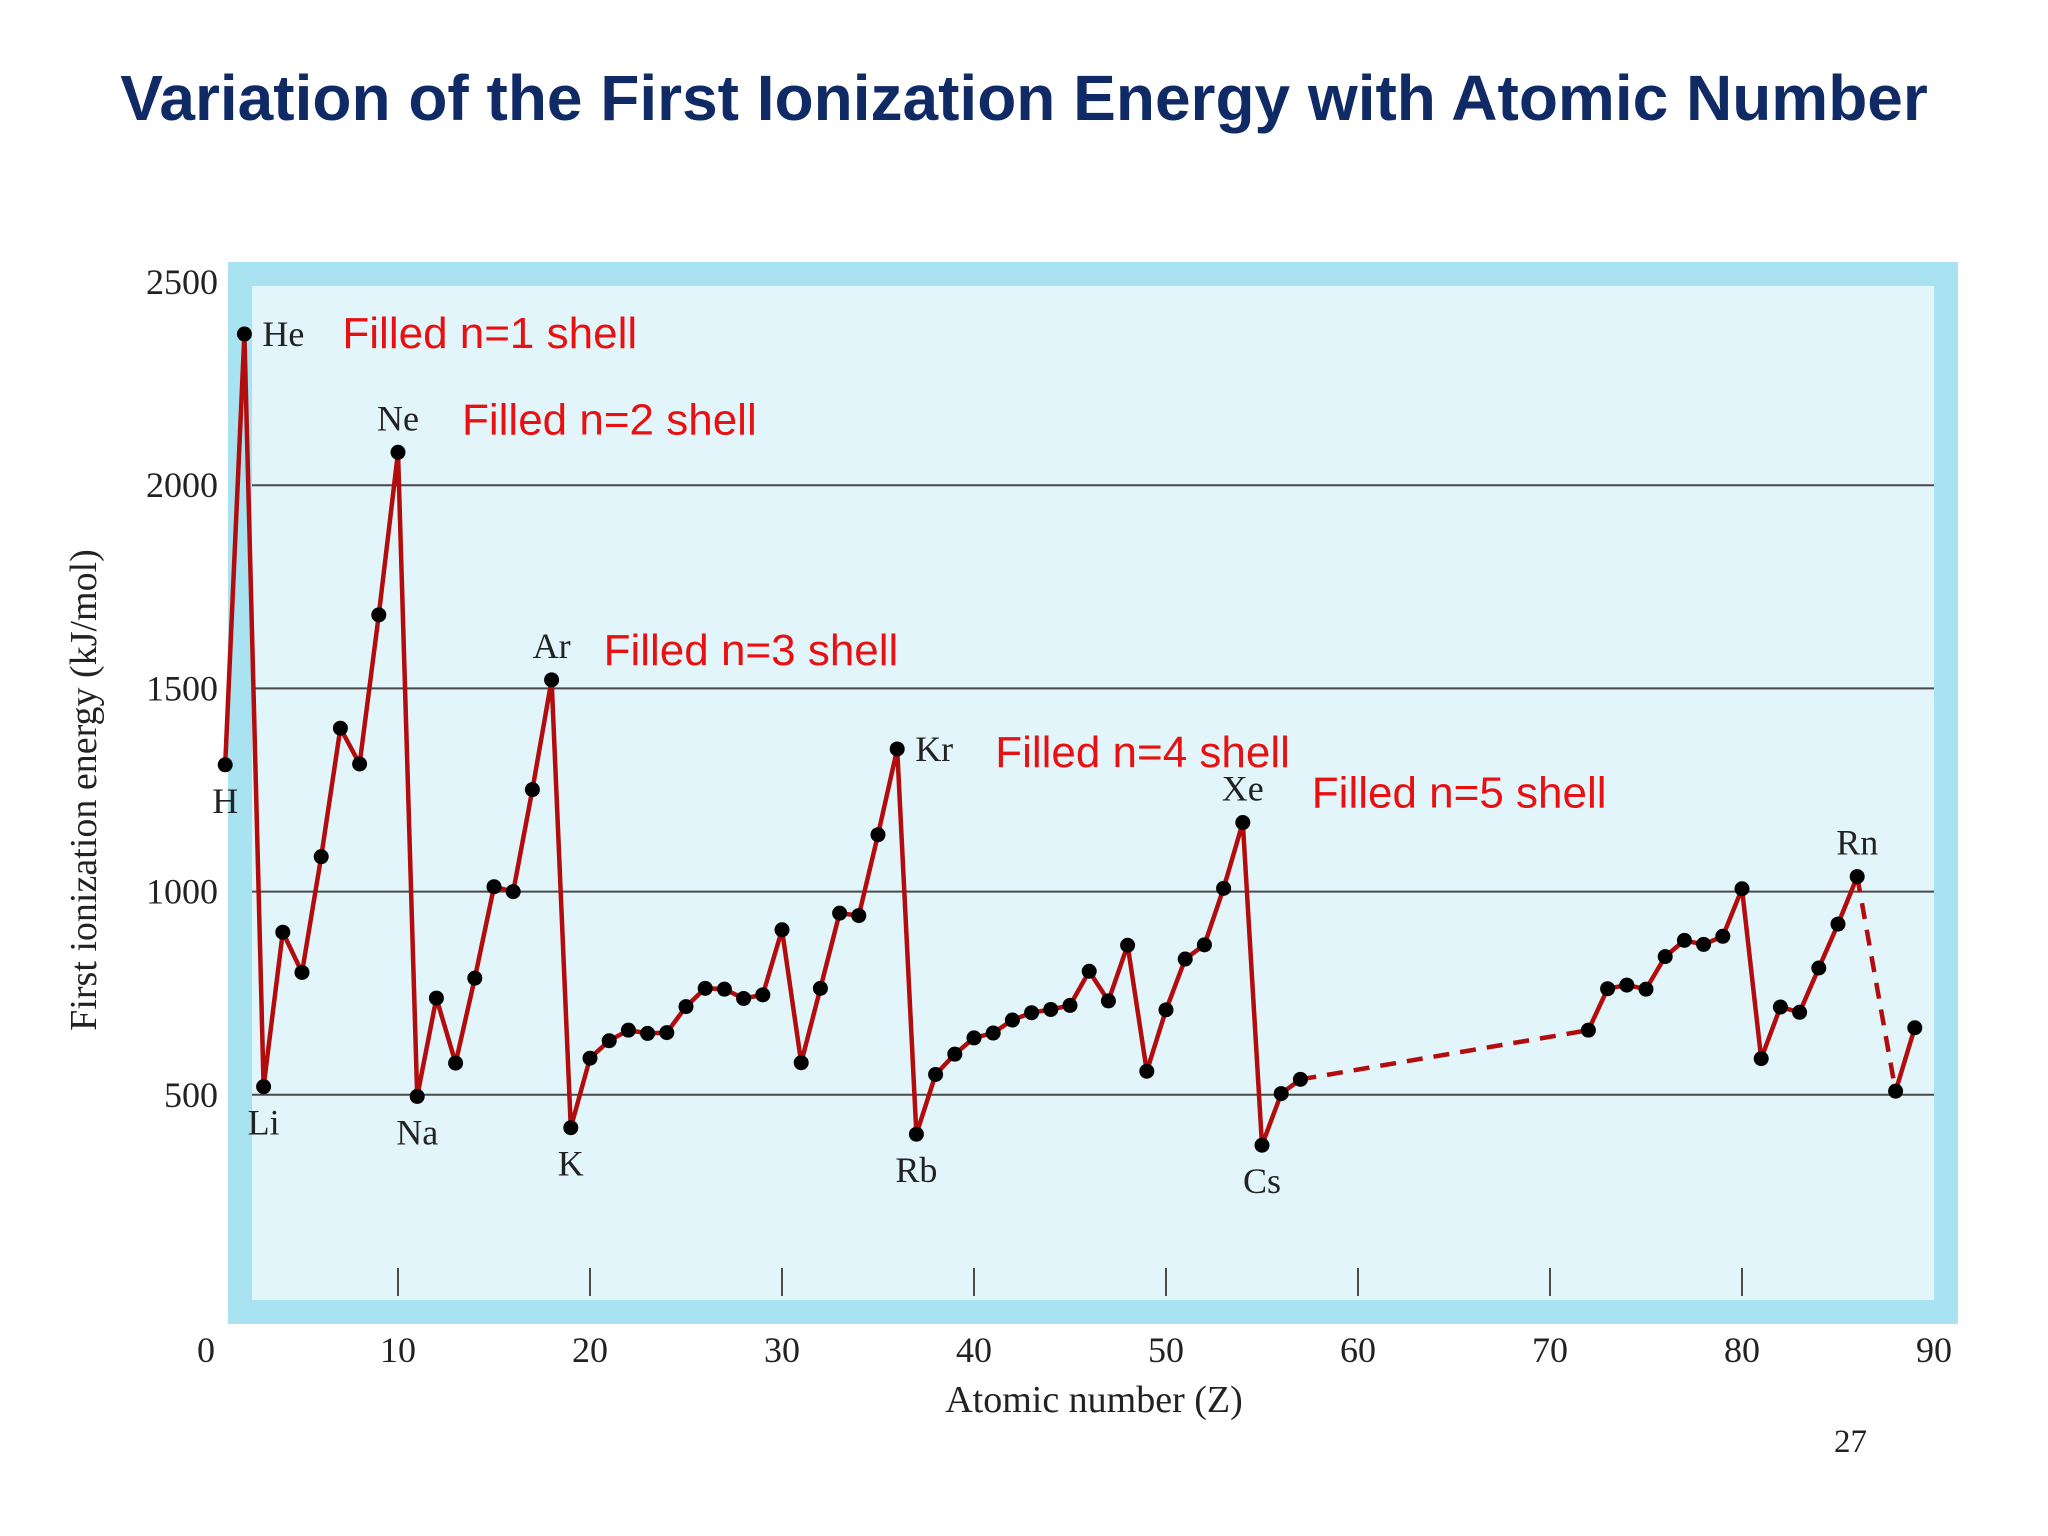  What do you see at coordinates (283, 334) in the screenshot?
I see `element-label-he: He` at bounding box center [283, 334].